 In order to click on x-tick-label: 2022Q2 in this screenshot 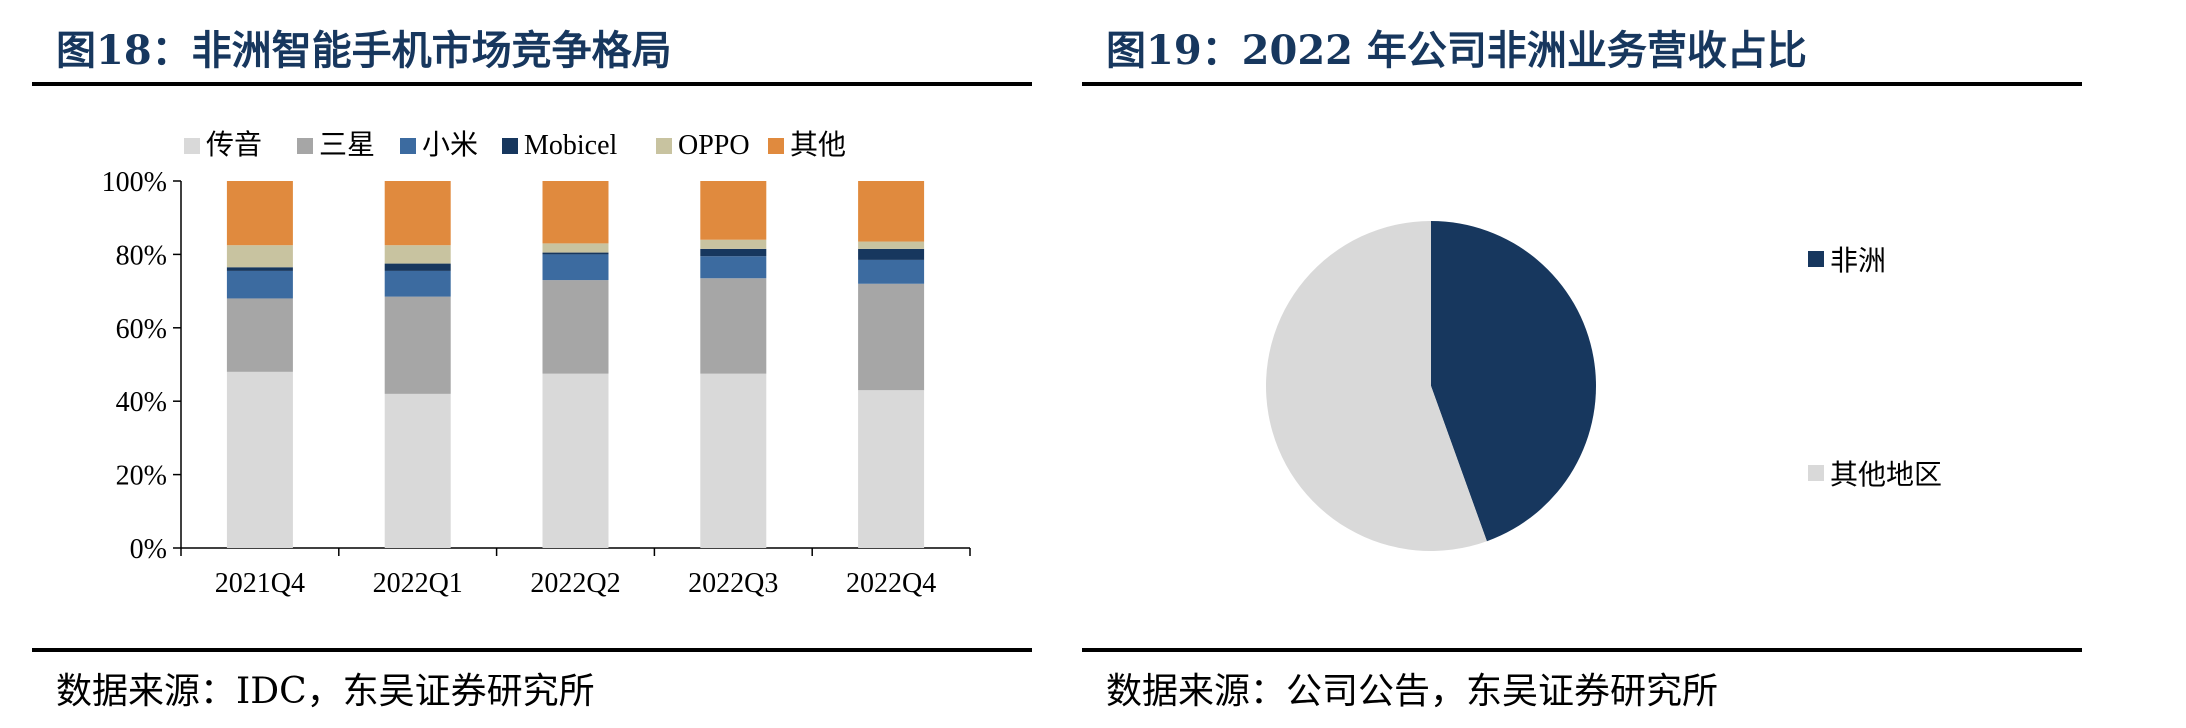, I will do `click(575, 583)`.